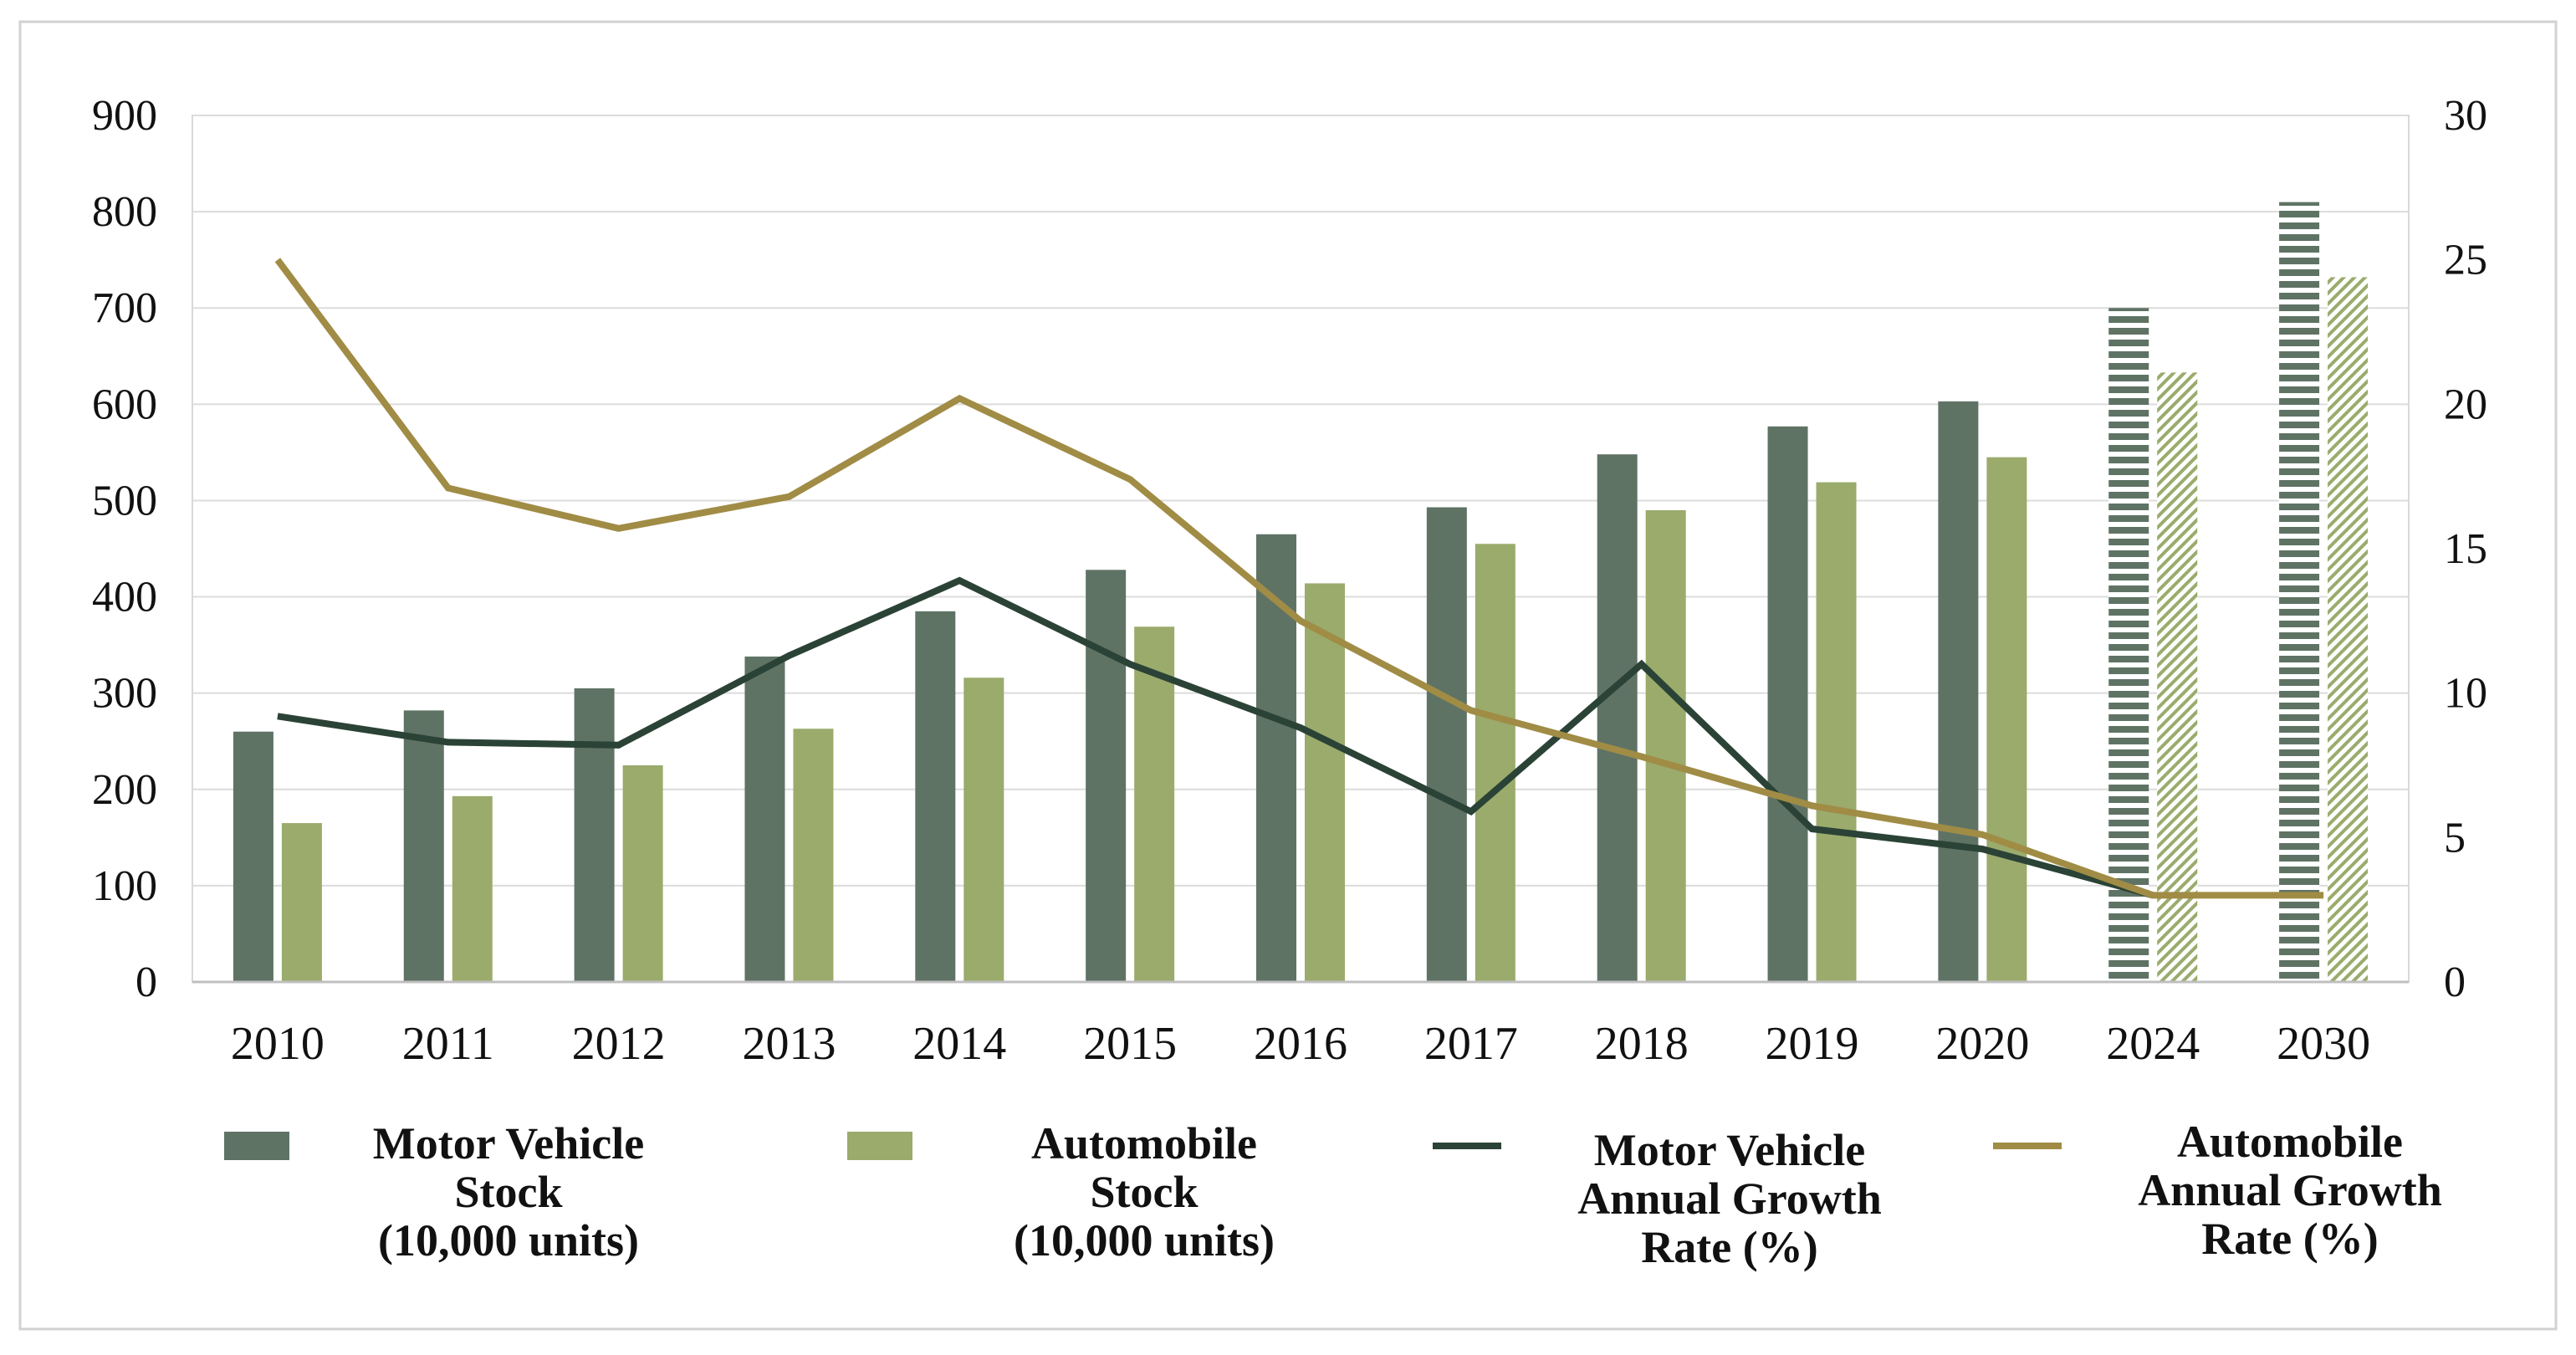 The height and width of the screenshot is (1355, 2576). Describe the element at coordinates (2465, 405) in the screenshot. I see `y-right-tick-label: 20` at that location.